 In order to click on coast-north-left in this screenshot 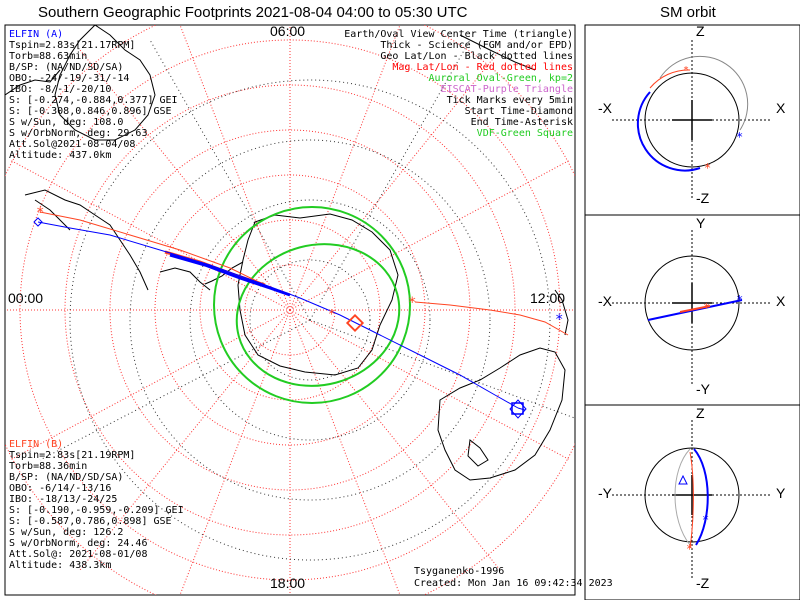, I will do `click(33, 82)`.